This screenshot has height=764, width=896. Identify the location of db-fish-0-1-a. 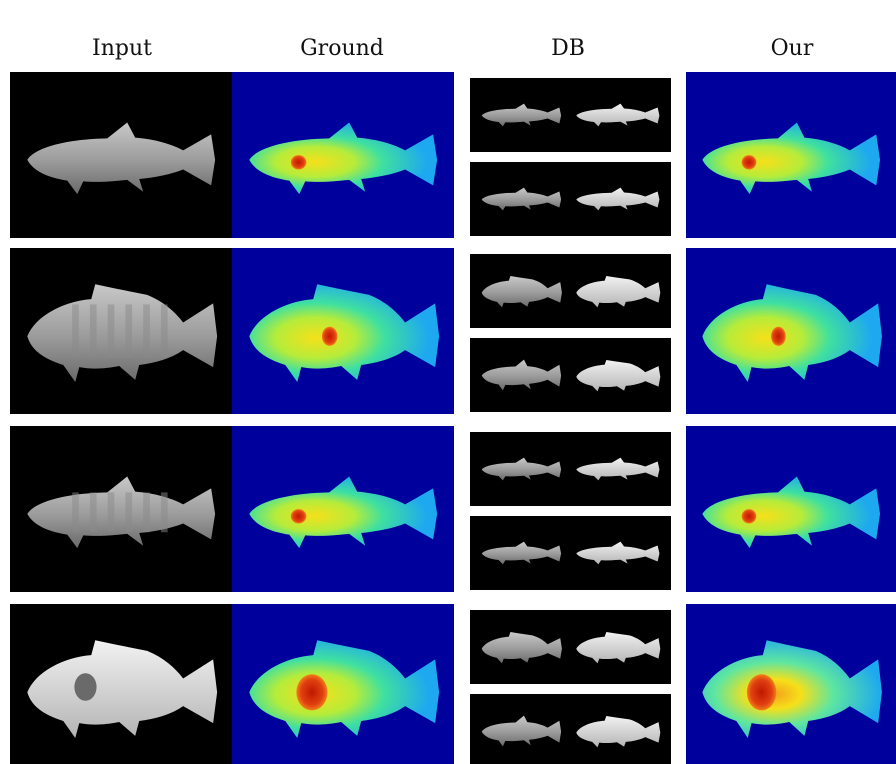
(521, 199).